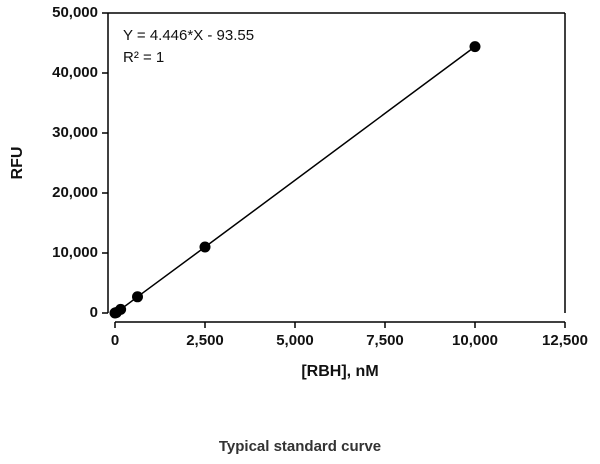 The width and height of the screenshot is (600, 464). What do you see at coordinates (565, 340) in the screenshot?
I see `x-tick-label: 12,500` at bounding box center [565, 340].